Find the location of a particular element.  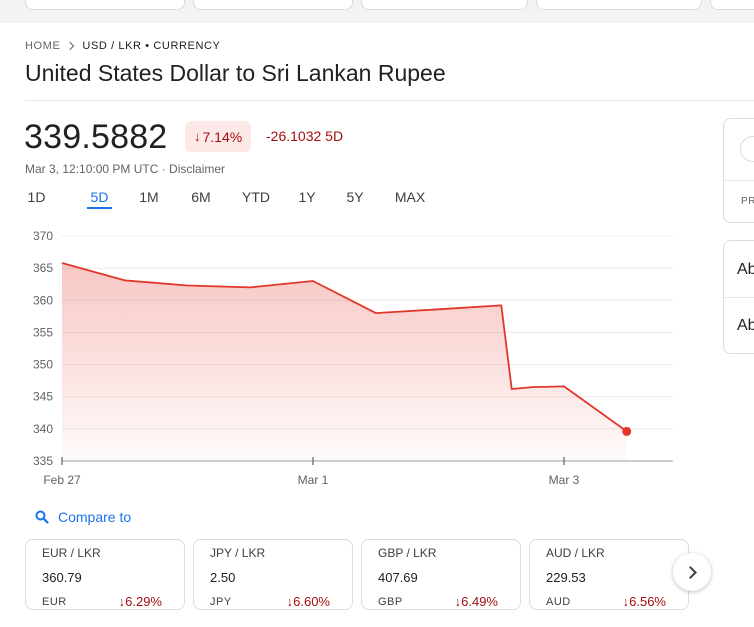

y-tick-label: 340 is located at coordinates (43, 429).